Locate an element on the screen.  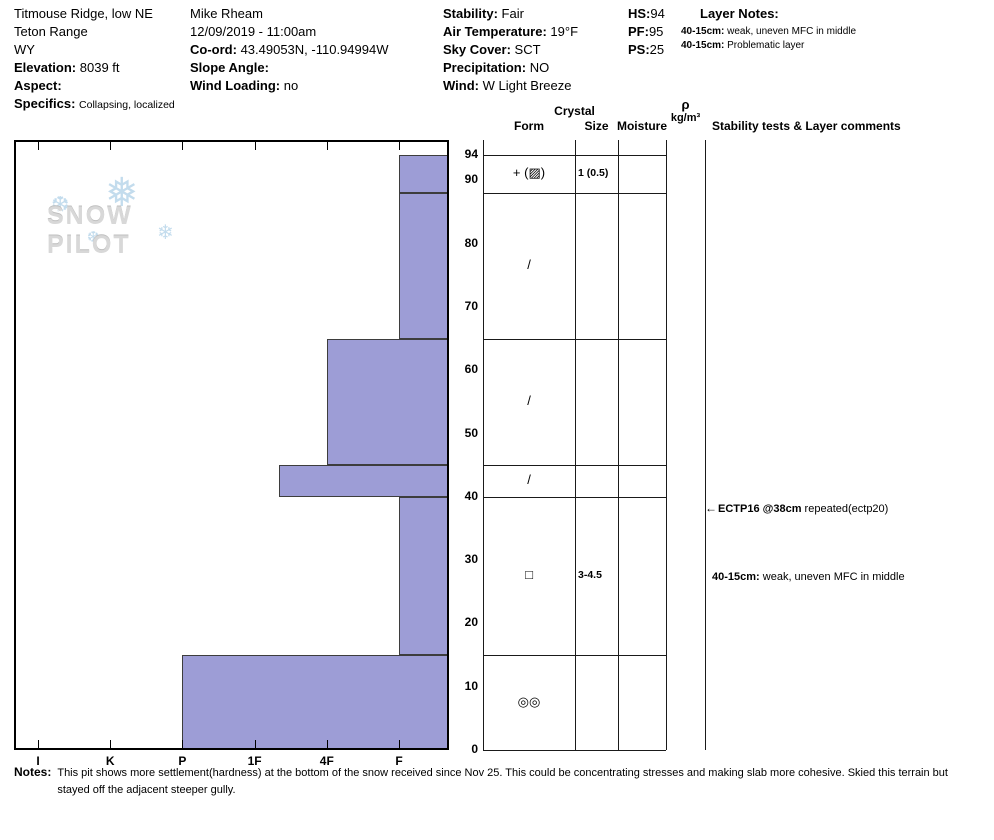
layer-notes-title-block: Layer Notes: is located at coordinates (739, 14).